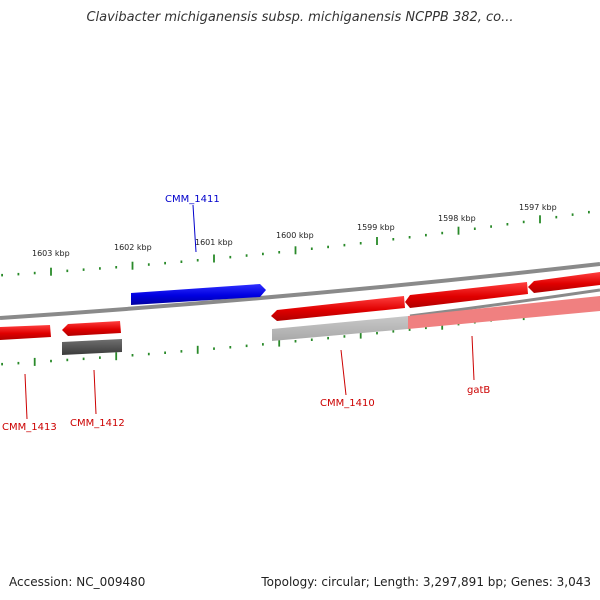 This screenshot has width=600, height=600. I want to click on leader-cmm1411, so click(194, 228).